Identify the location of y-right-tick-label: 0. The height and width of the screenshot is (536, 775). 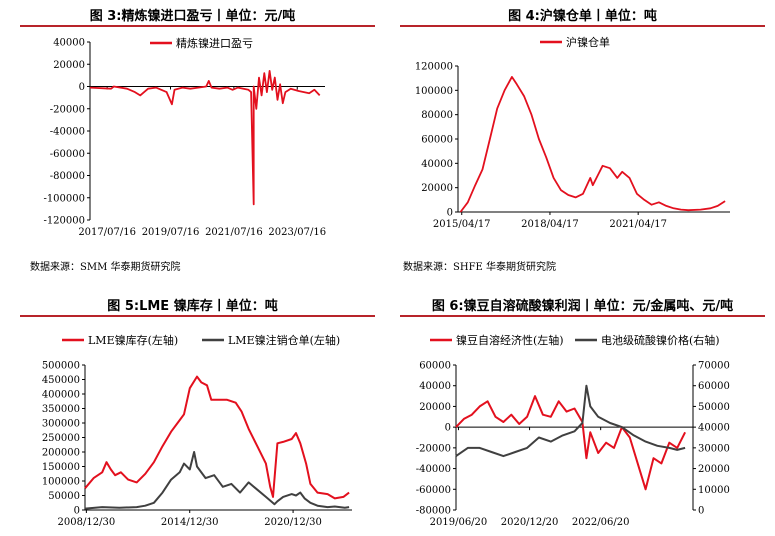
(701, 511).